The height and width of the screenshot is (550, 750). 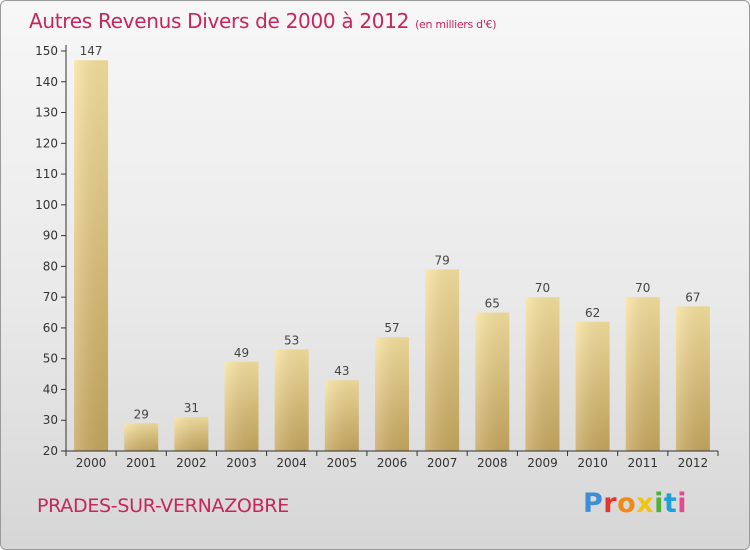 What do you see at coordinates (635, 503) in the screenshot?
I see `proxiti-logo: Proxiti` at bounding box center [635, 503].